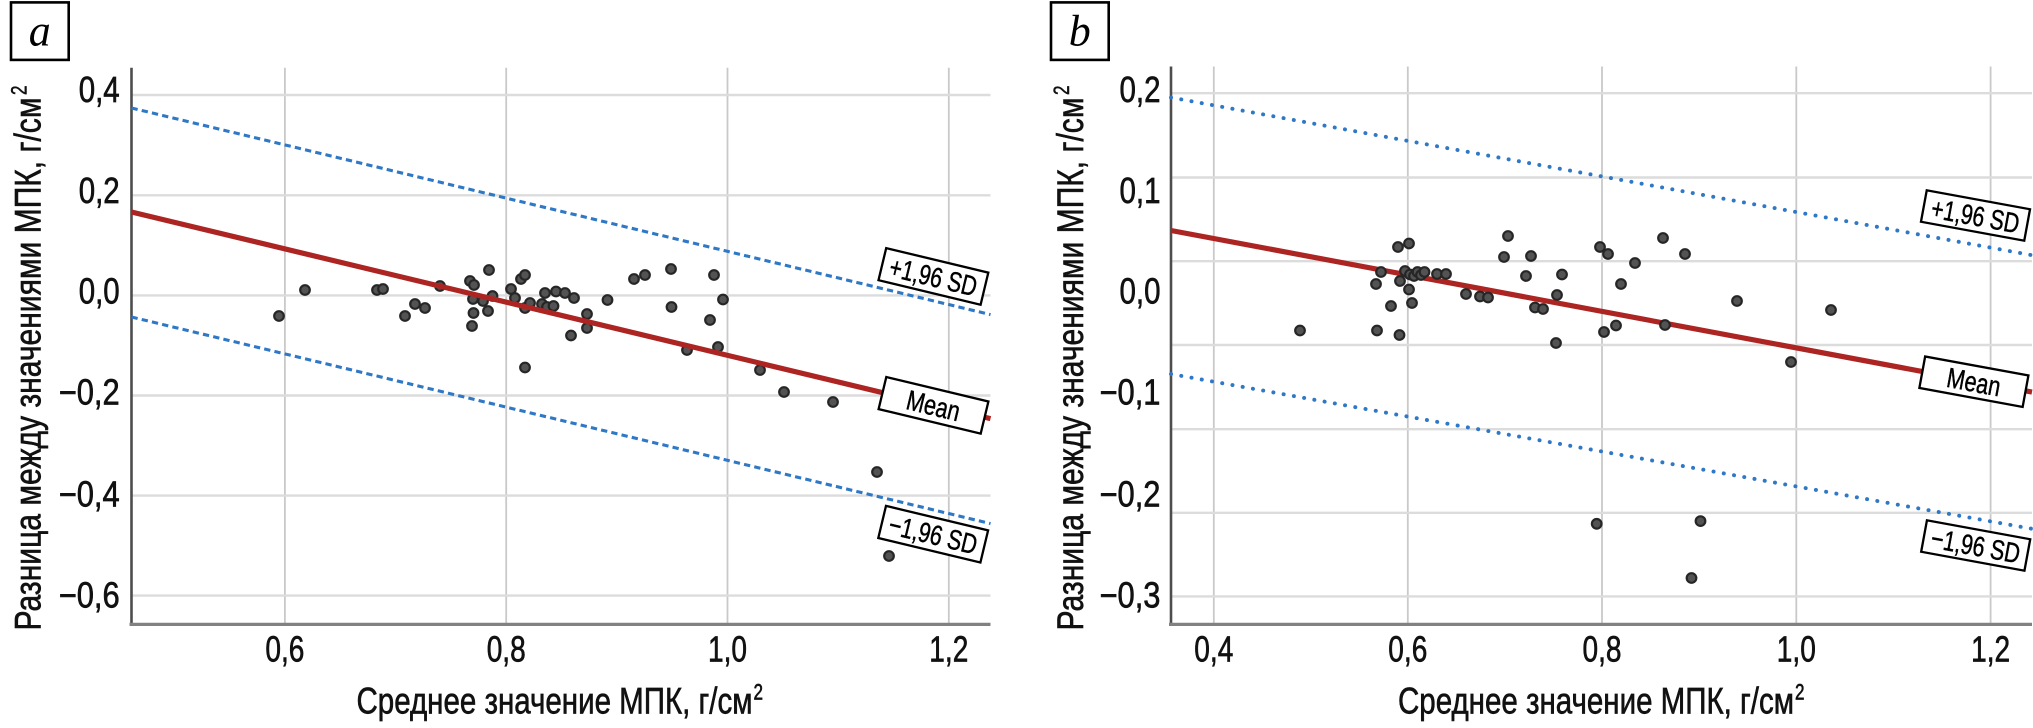 The image size is (2033, 728). Describe the element at coordinates (1140, 190) in the screenshot. I see `svg-text: 0,1` at that location.